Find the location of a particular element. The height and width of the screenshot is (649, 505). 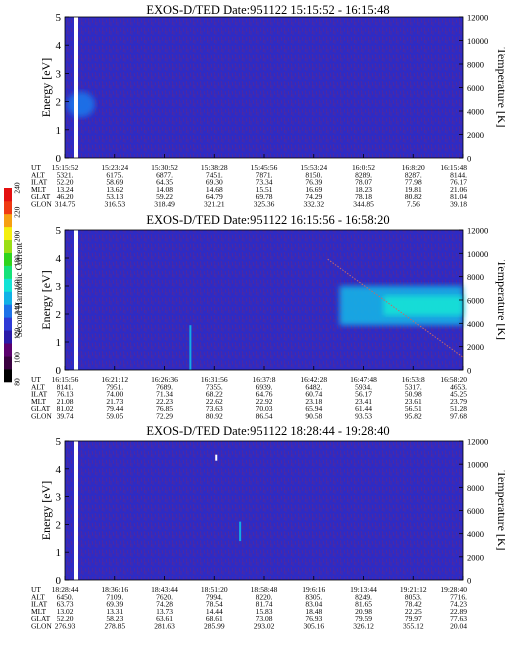

orbit-value: 58.69 is located at coordinates (114, 182).